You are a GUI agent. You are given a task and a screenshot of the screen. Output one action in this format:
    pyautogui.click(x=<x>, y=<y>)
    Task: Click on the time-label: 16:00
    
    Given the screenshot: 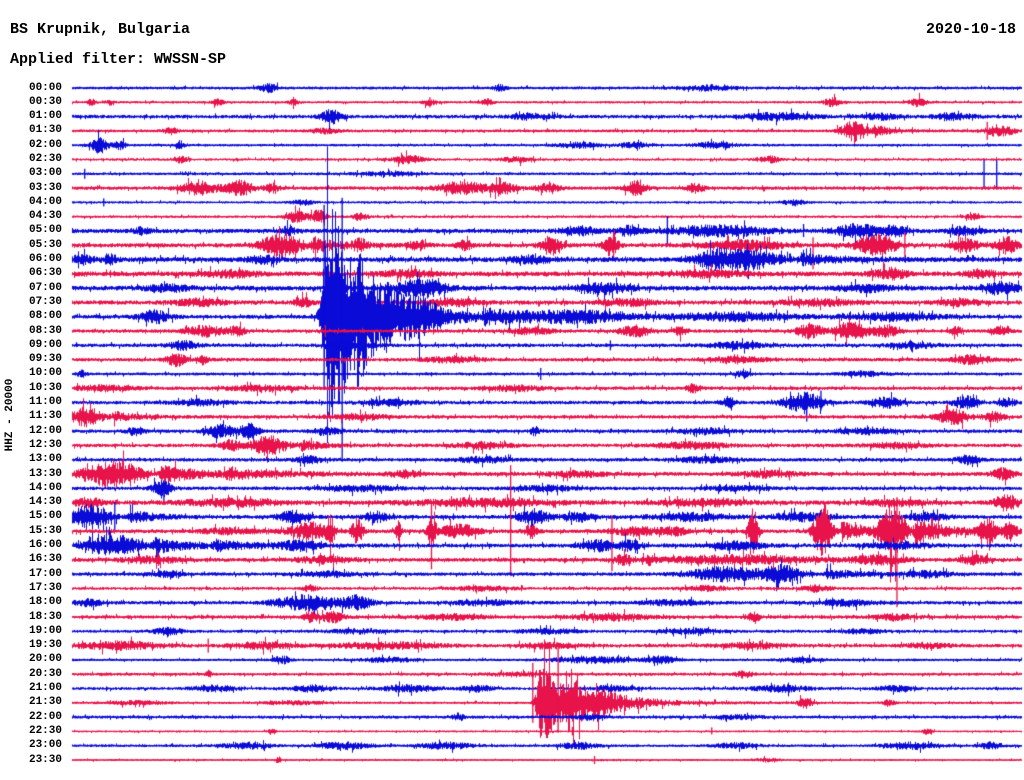 What is the action you would take?
    pyautogui.click(x=45, y=545)
    